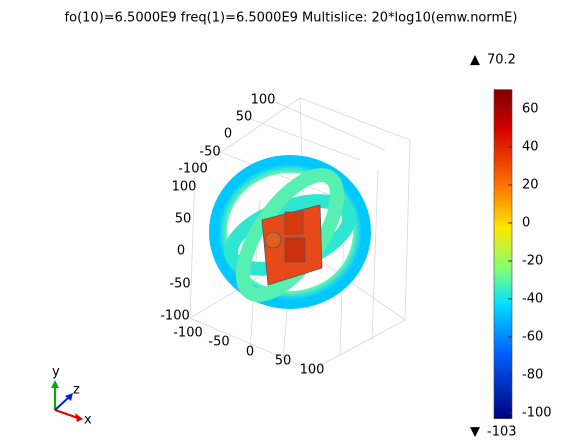 The width and height of the screenshot is (582, 446). I want to click on z-axis-tick-label: 100, so click(263, 100).